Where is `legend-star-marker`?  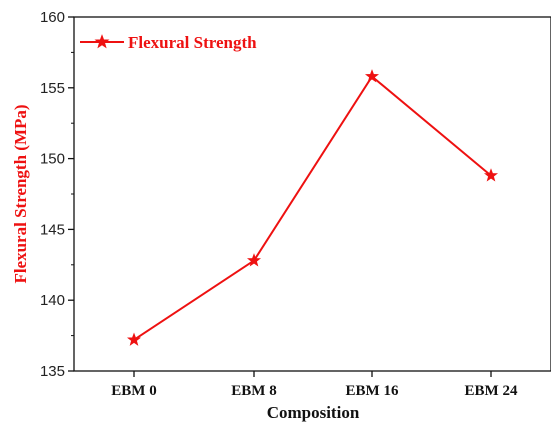 legend-star-marker is located at coordinates (102, 41).